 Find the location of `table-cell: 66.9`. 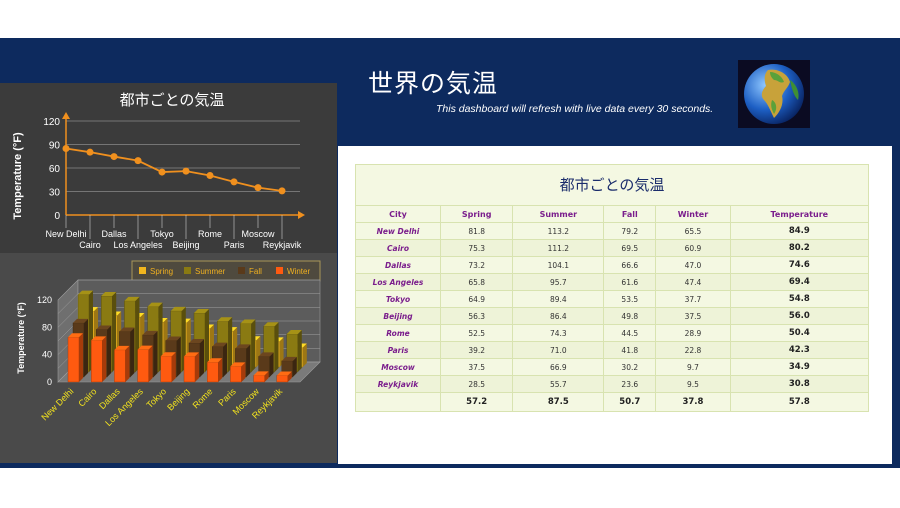

table-cell: 66.9 is located at coordinates (558, 367).